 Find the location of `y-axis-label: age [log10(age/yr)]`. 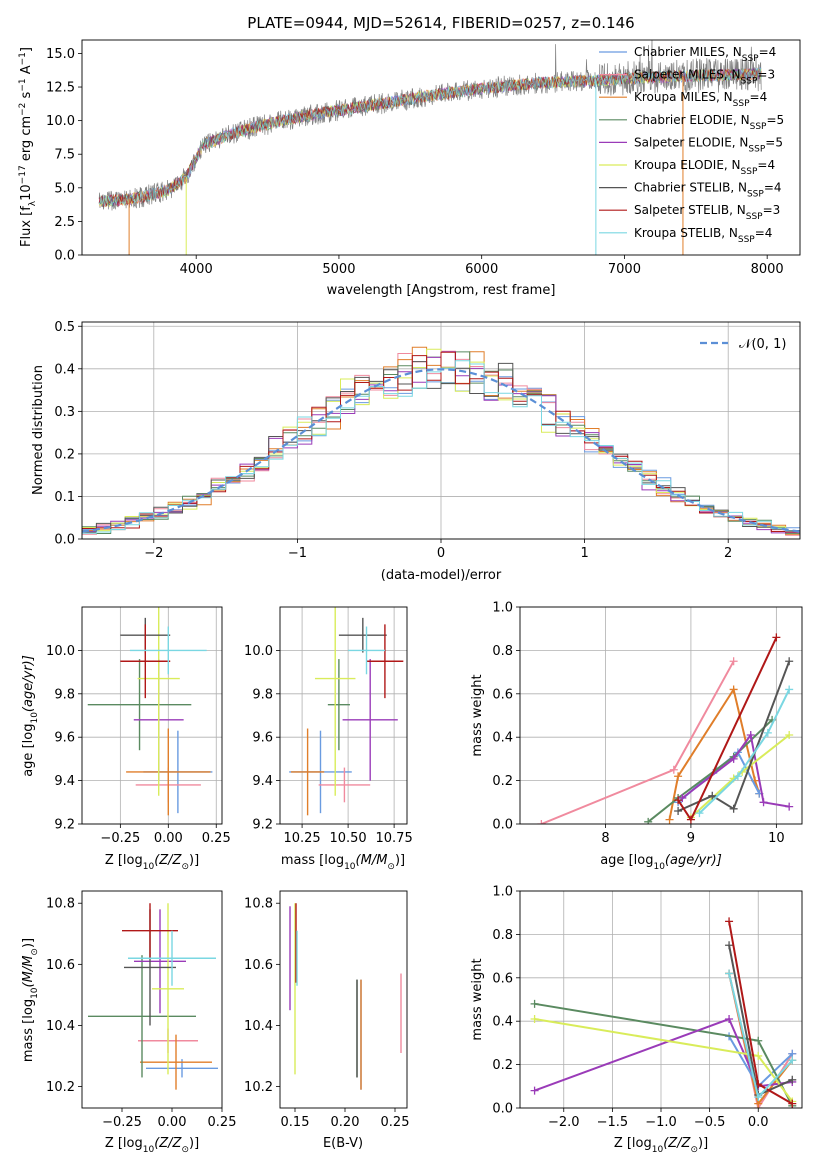

y-axis-label: age [log10(age/yr)] is located at coordinates (30, 716).